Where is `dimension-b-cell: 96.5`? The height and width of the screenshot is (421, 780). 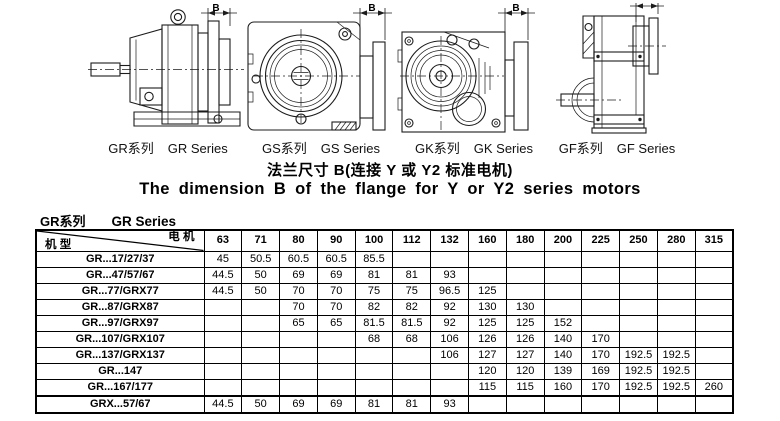 dimension-b-cell: 96.5 is located at coordinates (449, 291).